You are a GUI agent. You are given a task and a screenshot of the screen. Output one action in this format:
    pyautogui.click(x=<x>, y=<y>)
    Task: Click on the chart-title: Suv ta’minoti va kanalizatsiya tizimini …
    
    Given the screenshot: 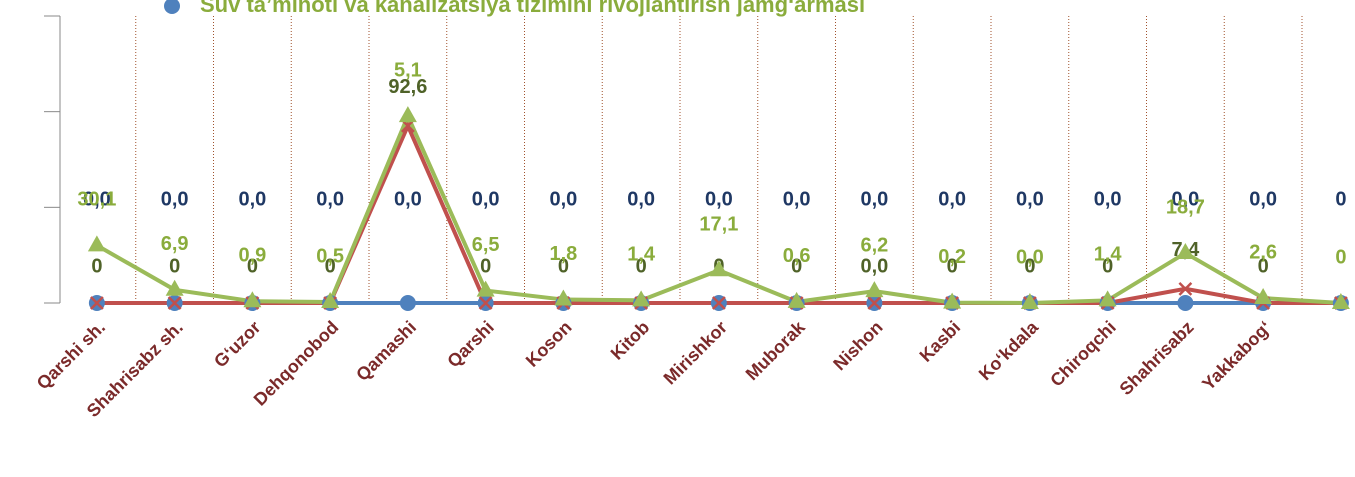 What is the action you would take?
    pyautogui.click(x=532, y=8)
    